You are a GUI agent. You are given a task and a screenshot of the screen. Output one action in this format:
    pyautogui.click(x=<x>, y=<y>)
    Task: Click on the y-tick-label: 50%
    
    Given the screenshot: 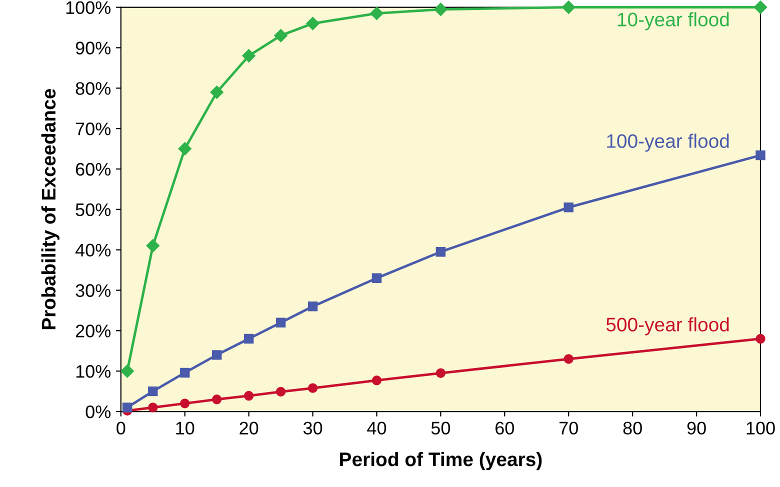 What is the action you would take?
    pyautogui.click(x=93, y=209)
    